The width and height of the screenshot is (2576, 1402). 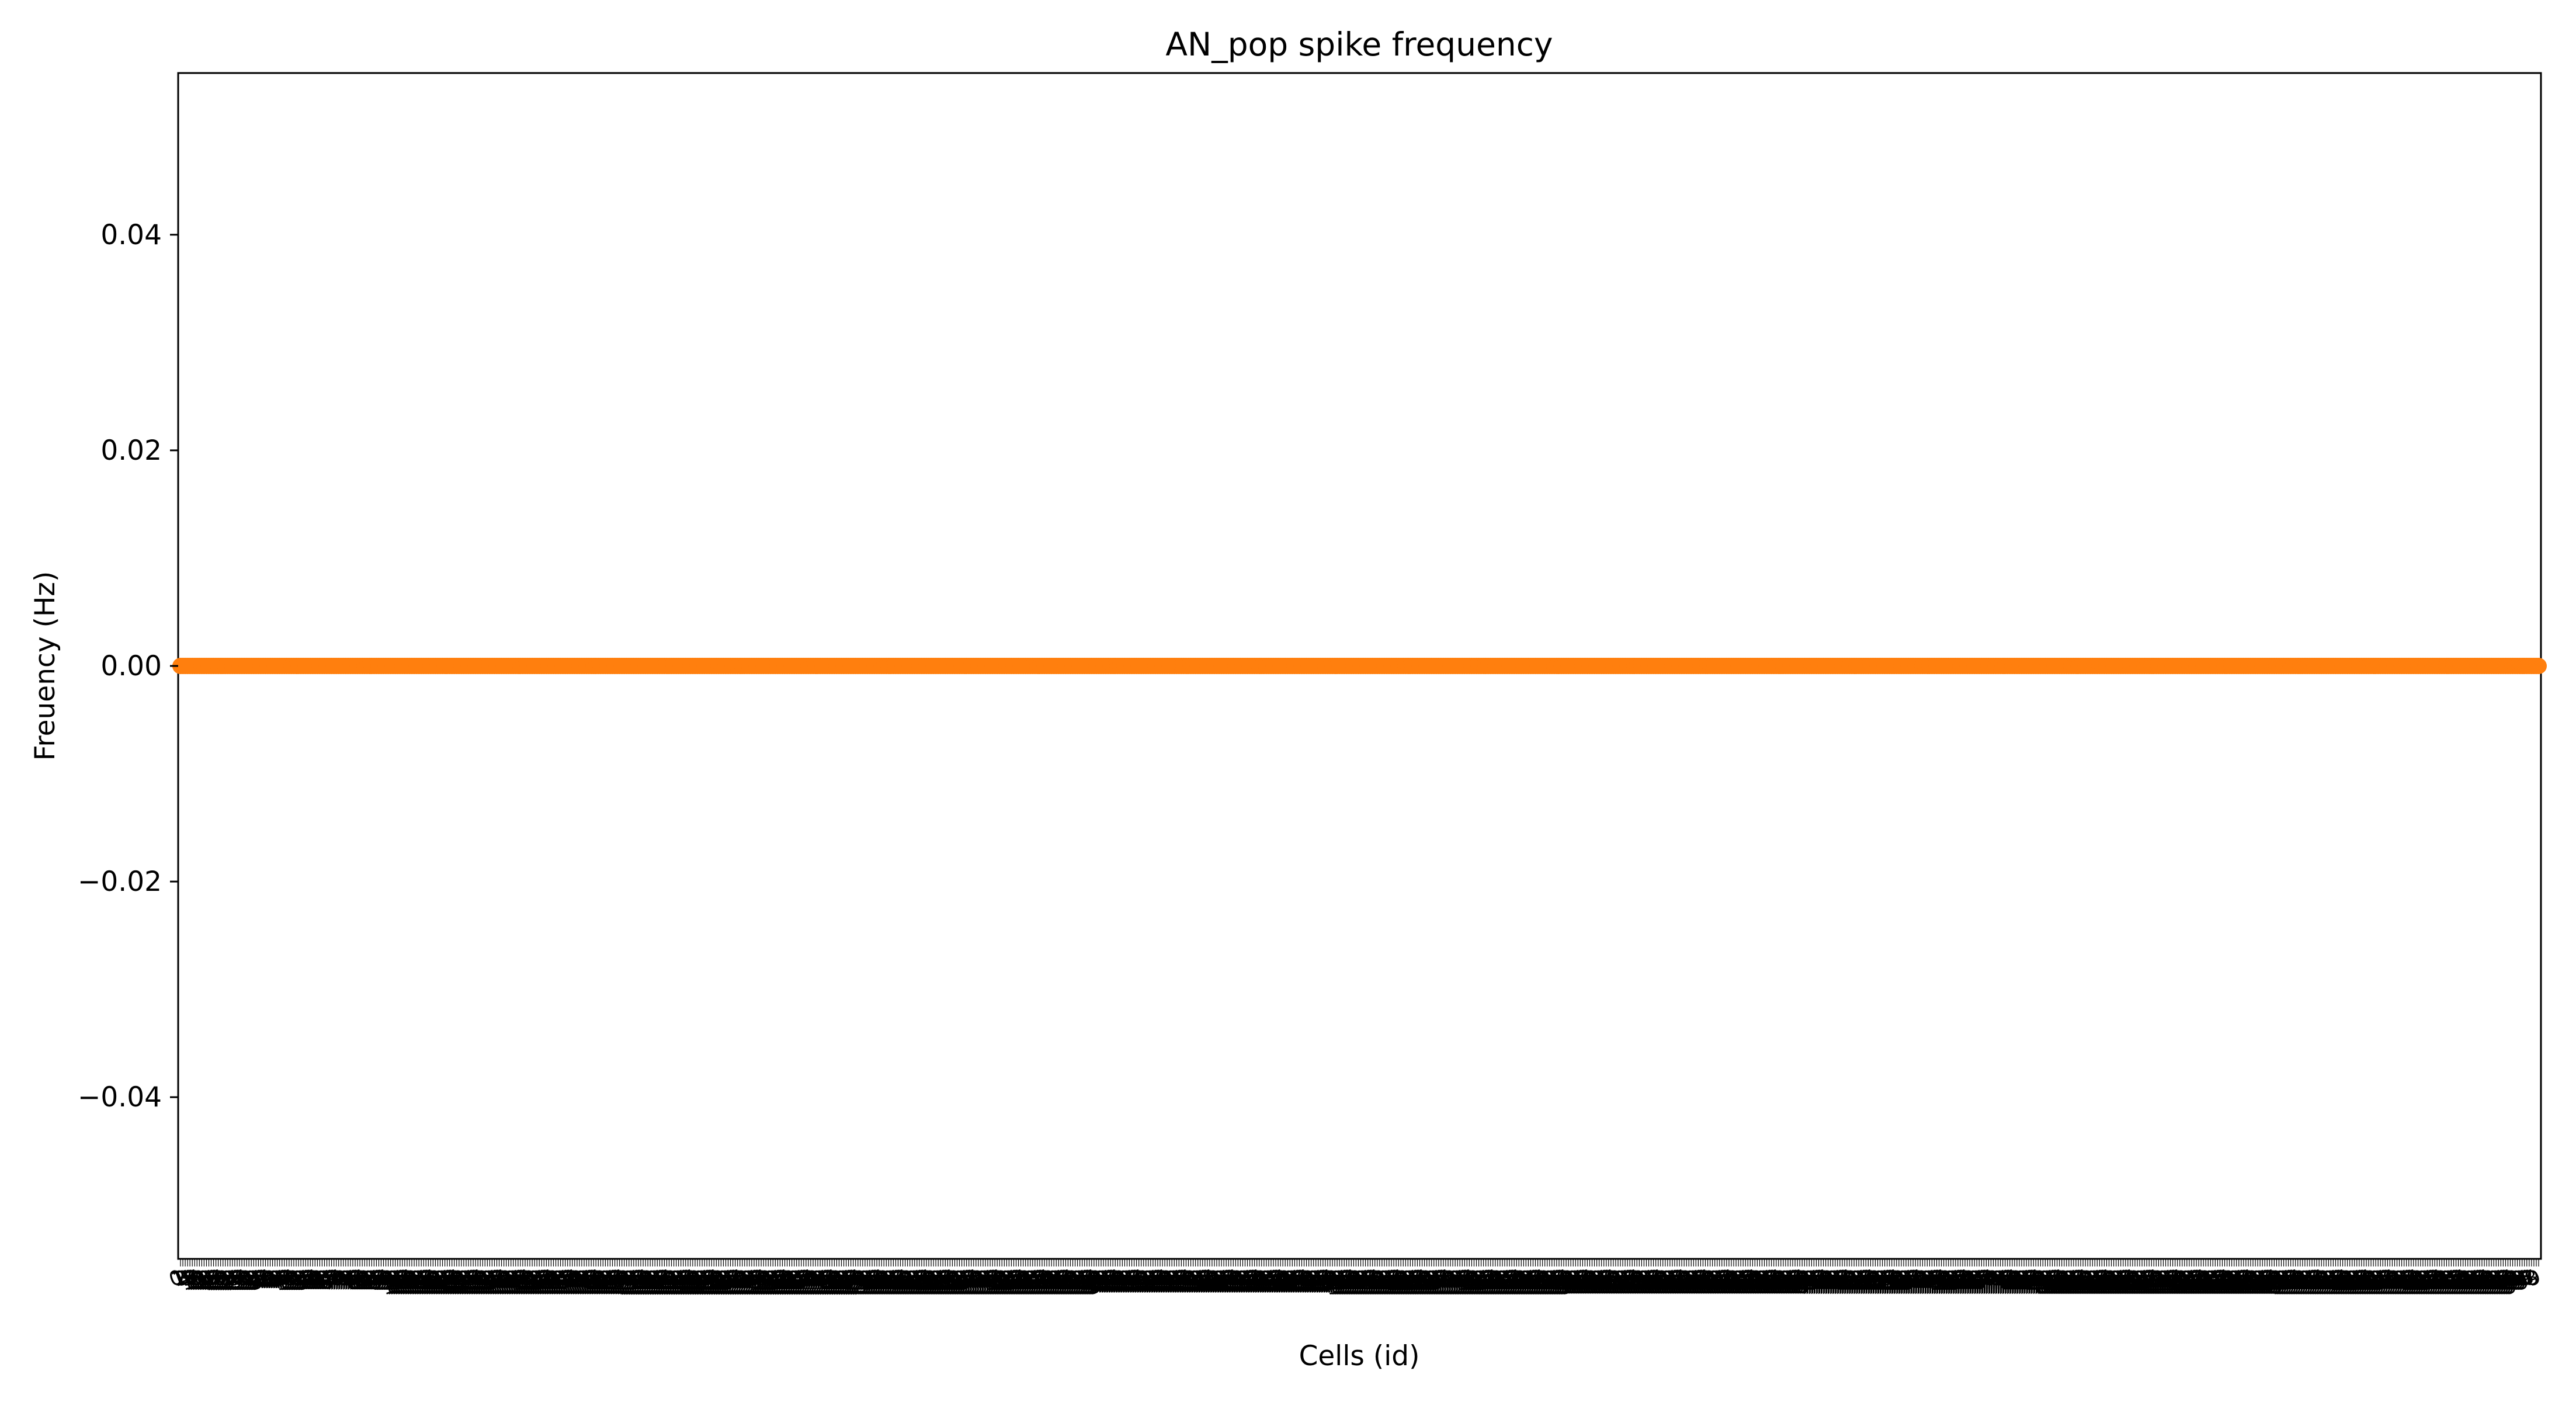 I want to click on ytick-label: −0.02, so click(x=120, y=882).